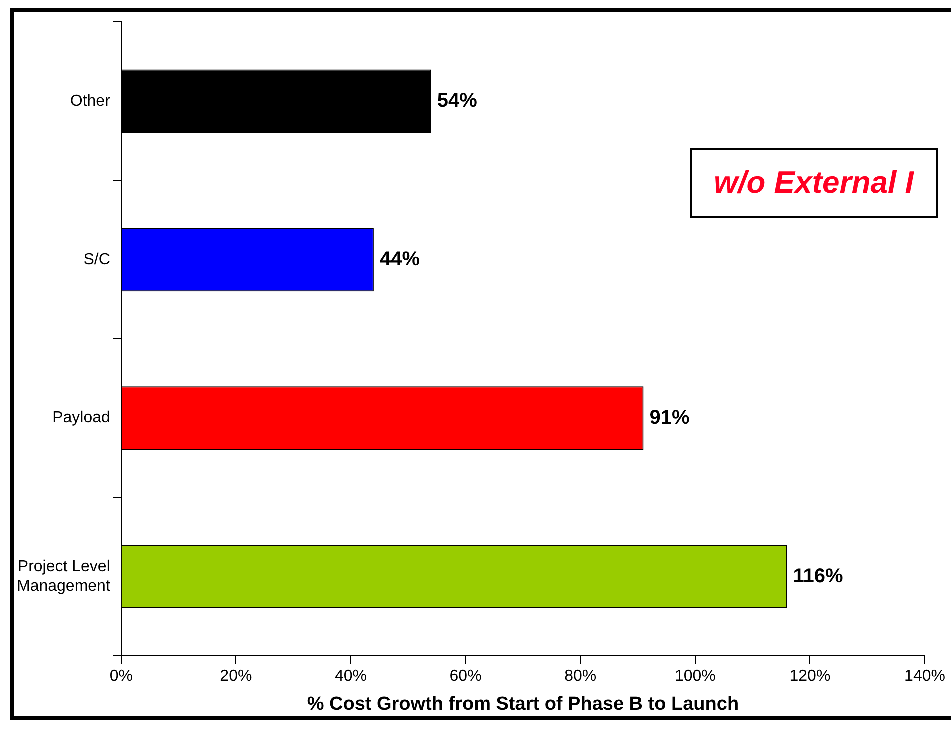 The height and width of the screenshot is (730, 951). I want to click on y-tick-label: S/C, so click(97, 259).